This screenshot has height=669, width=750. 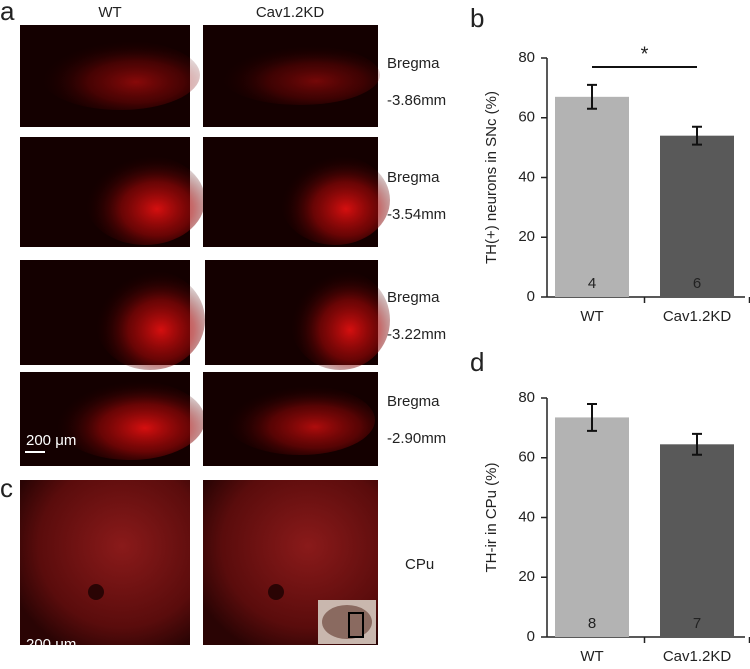 What do you see at coordinates (491, 517) in the screenshot?
I see `y-axis-label: TH-ir in CPu (%)` at bounding box center [491, 517].